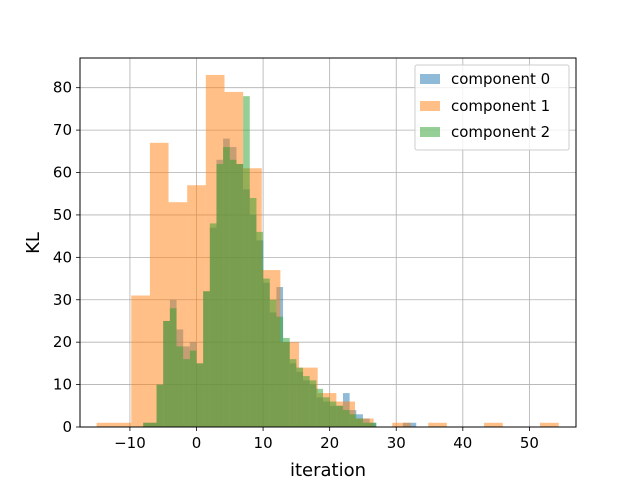 This screenshot has height=480, width=640. What do you see at coordinates (263, 443) in the screenshot?
I see `x-tick-label: 10` at bounding box center [263, 443].